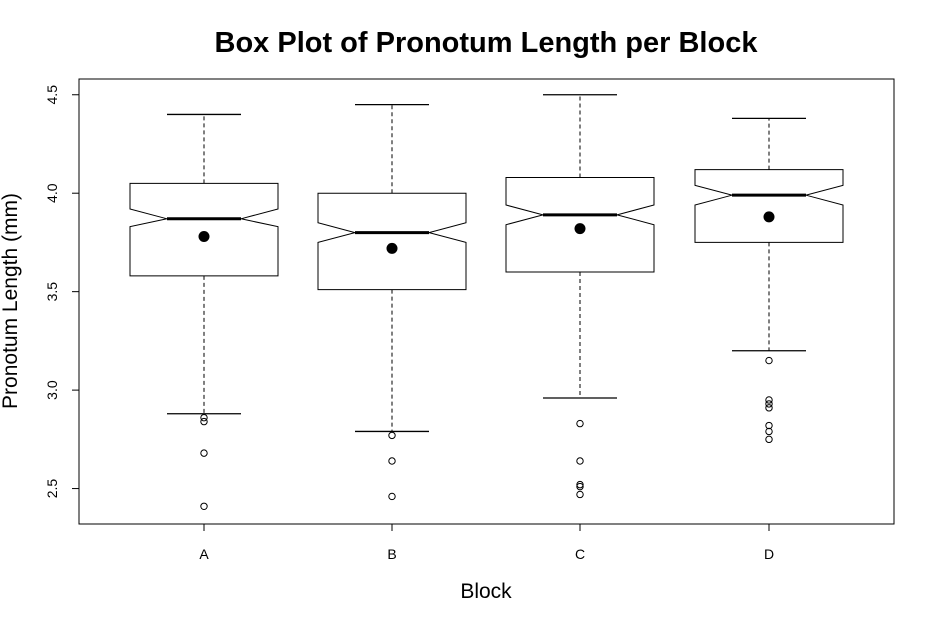 This screenshot has height=623, width=935. I want to click on y-tick-label: 4.5, so click(52, 95).